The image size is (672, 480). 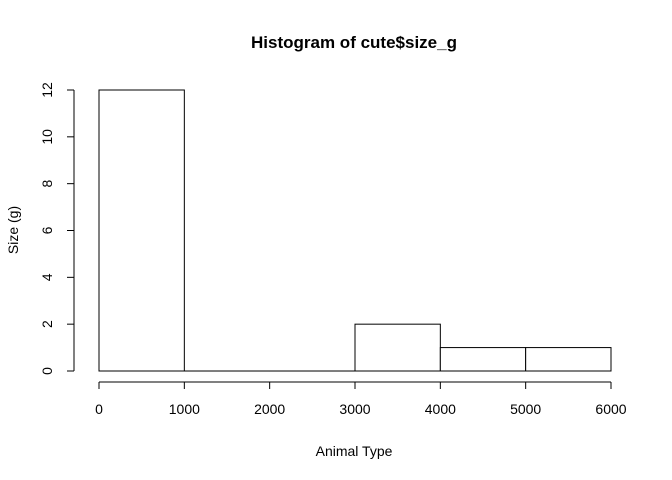 What do you see at coordinates (99, 409) in the screenshot?
I see `x-tick-label-0: 0` at bounding box center [99, 409].